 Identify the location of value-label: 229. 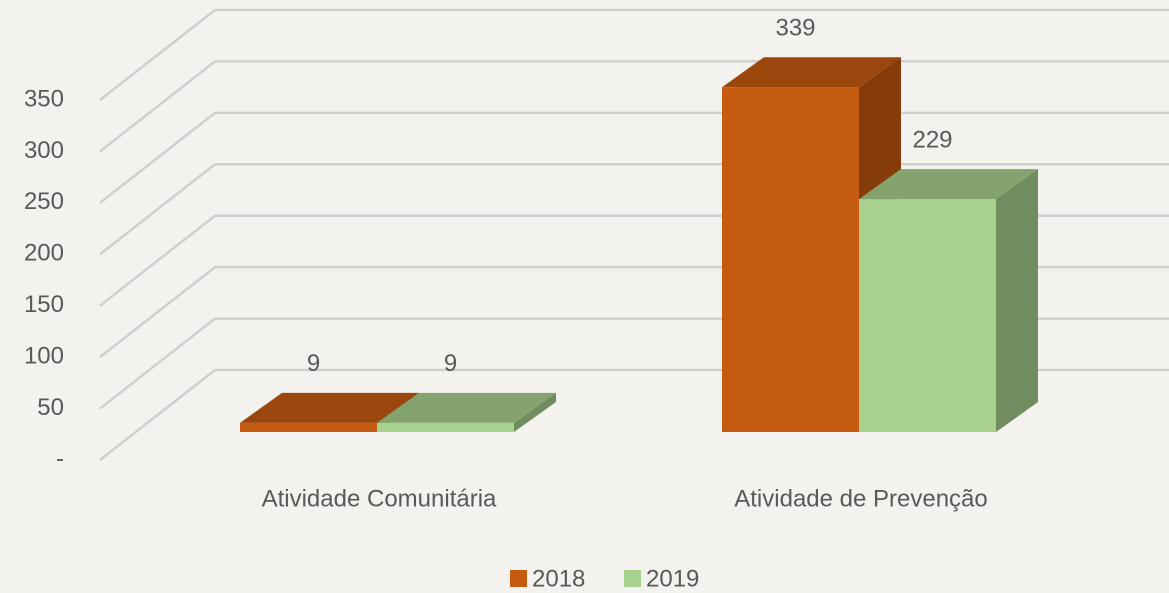
(932, 139).